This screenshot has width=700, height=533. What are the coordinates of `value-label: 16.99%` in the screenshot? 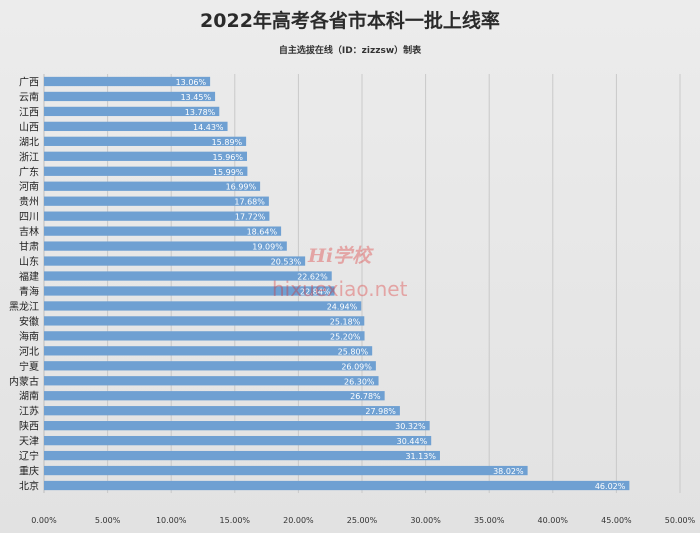 It's located at (241, 187).